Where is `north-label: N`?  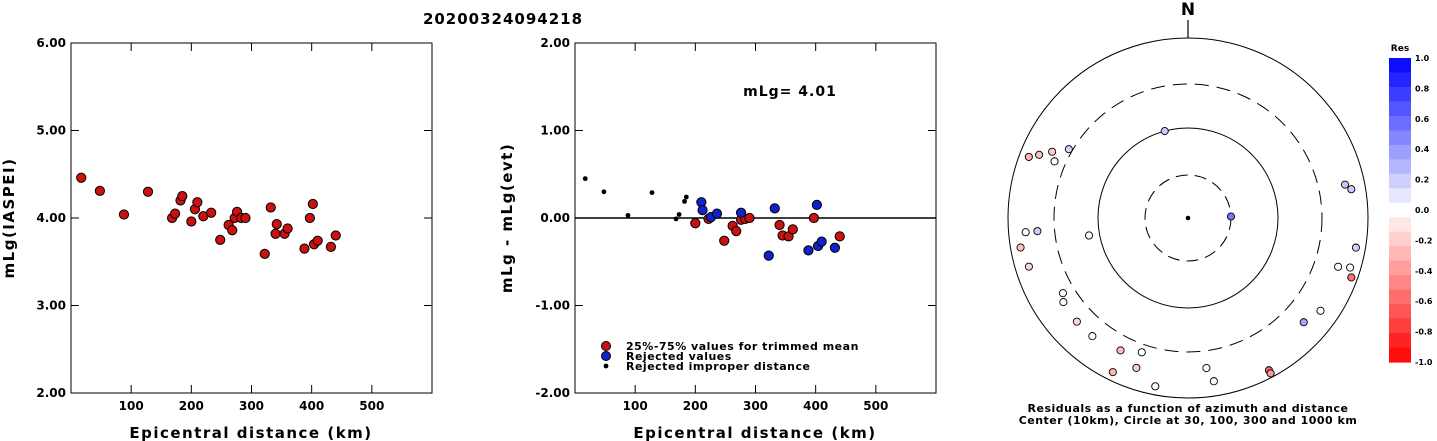 north-label: N is located at coordinates (1188, 10).